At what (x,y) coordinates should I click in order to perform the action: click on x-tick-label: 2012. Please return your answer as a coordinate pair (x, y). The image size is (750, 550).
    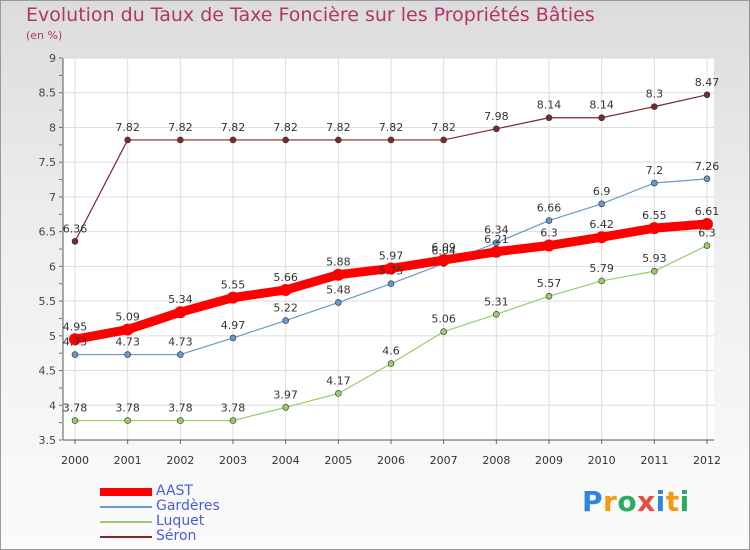
    Looking at the image, I should click on (707, 460).